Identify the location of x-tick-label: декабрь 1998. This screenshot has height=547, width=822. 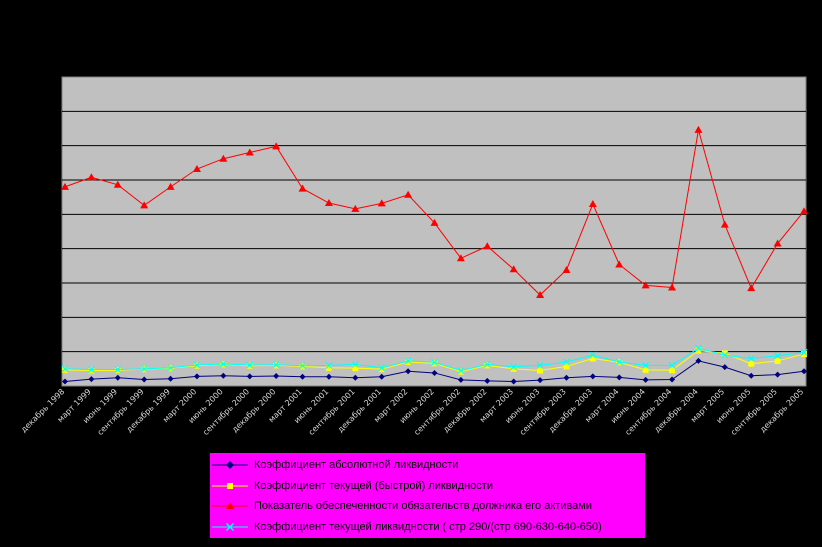
(42, 410).